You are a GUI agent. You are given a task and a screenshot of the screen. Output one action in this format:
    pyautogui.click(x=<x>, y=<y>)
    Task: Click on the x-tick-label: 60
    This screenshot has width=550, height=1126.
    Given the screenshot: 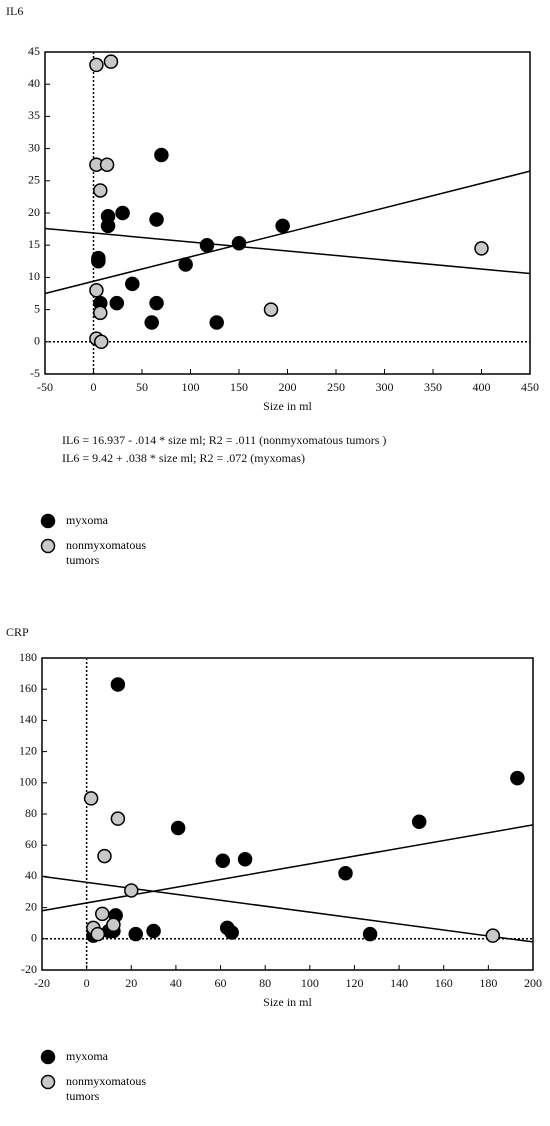 What is the action you would take?
    pyautogui.click(x=221, y=983)
    